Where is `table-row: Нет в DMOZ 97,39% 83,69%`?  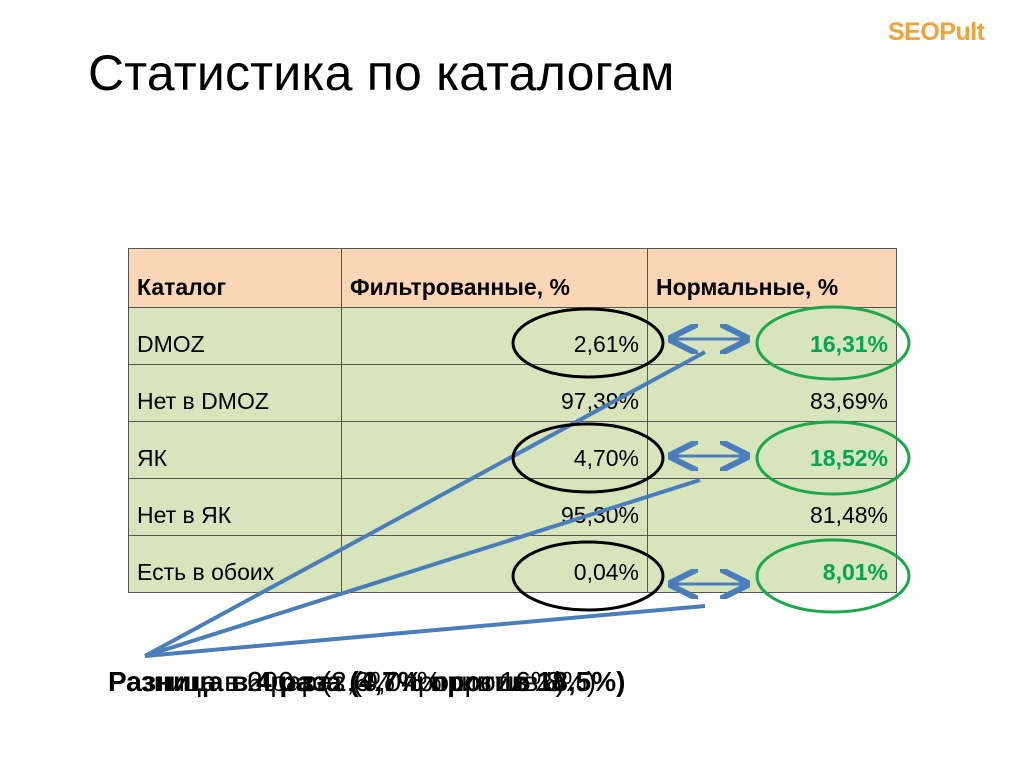 table-row: Нет в DMOZ 97,39% 83,69% is located at coordinates (512, 393).